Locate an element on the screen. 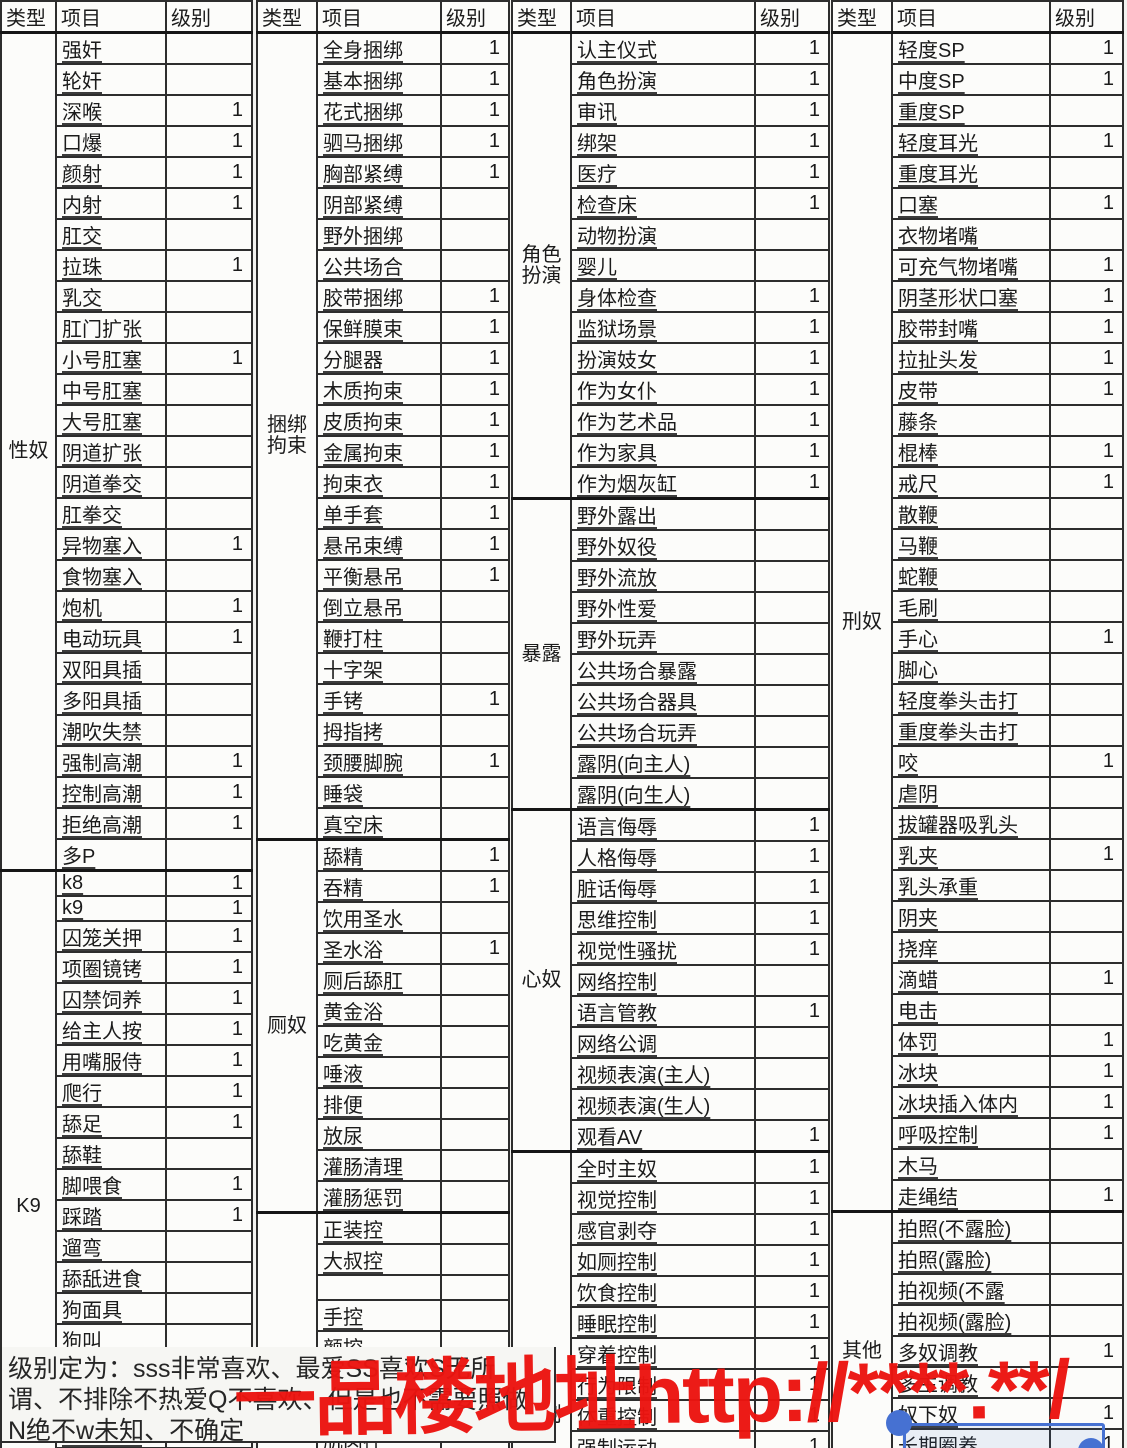 This screenshot has width=1127, height=1448. item-cell: 保鲜膜束 is located at coordinates (379, 327).